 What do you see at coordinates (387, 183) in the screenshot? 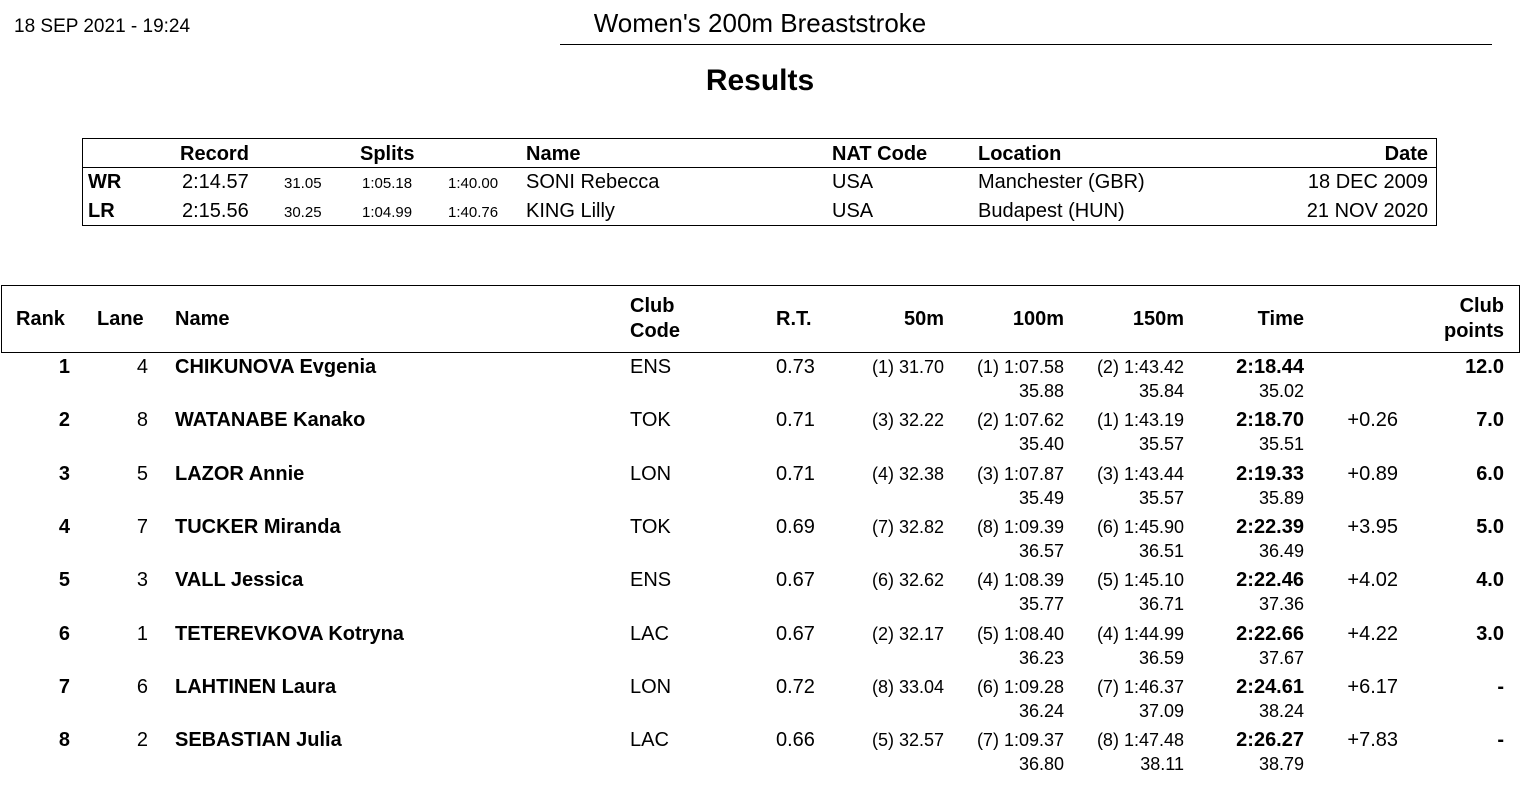
I see `record-split-100: 1:05.18` at bounding box center [387, 183].